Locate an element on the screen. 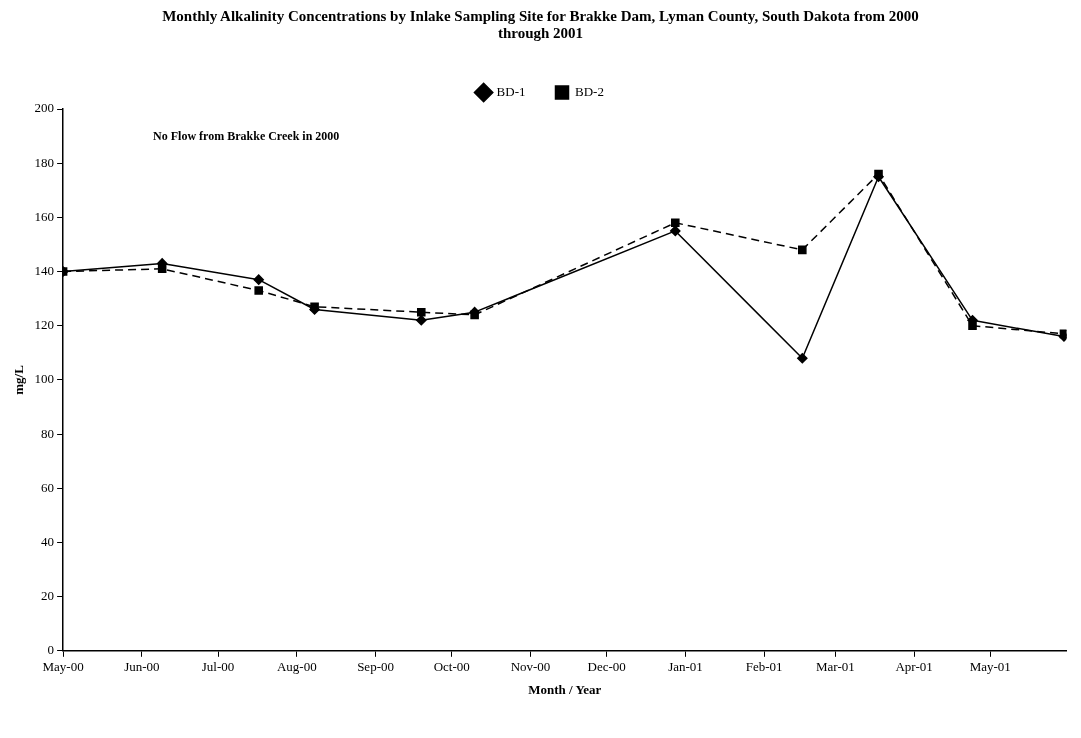 This screenshot has height=738, width=1081. x-tick-label: Feb-01 is located at coordinates (764, 667).